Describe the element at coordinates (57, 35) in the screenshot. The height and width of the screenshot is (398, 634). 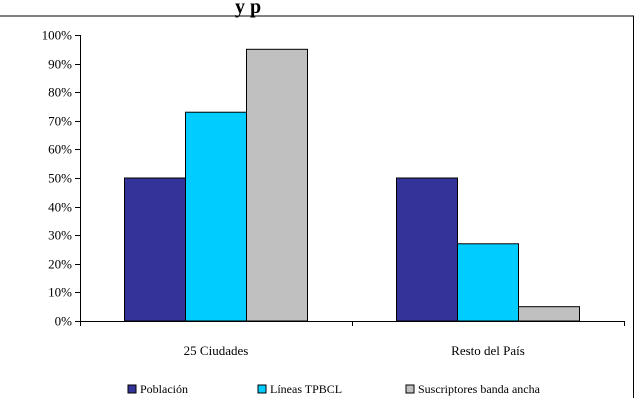
I see `y-tick-label: 100%` at that location.